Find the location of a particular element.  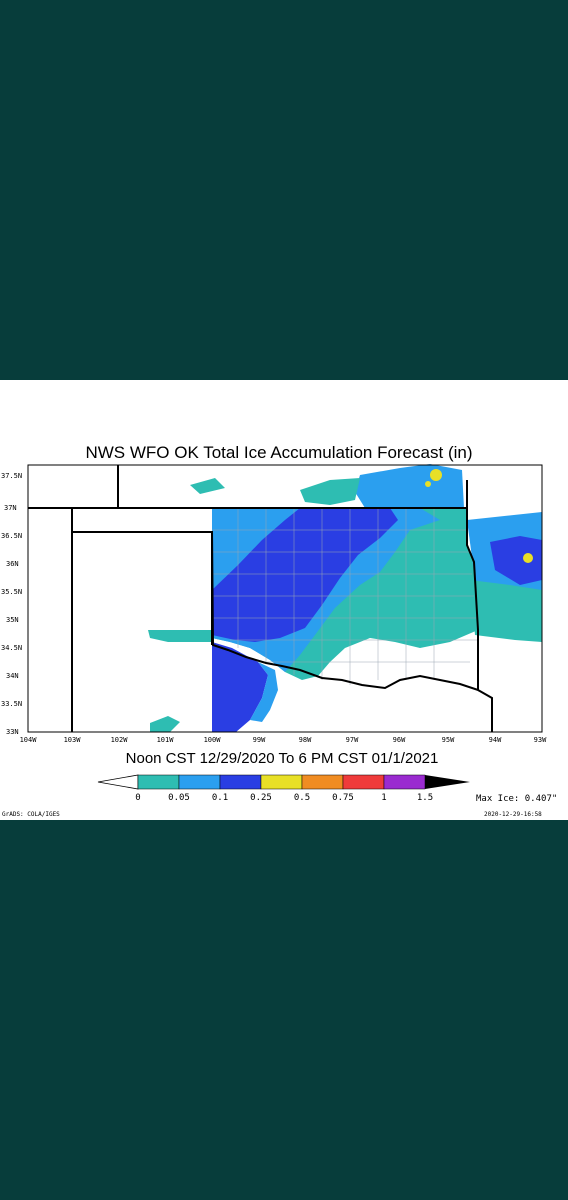

colorbar-label: 0.1 is located at coordinates (220, 798).